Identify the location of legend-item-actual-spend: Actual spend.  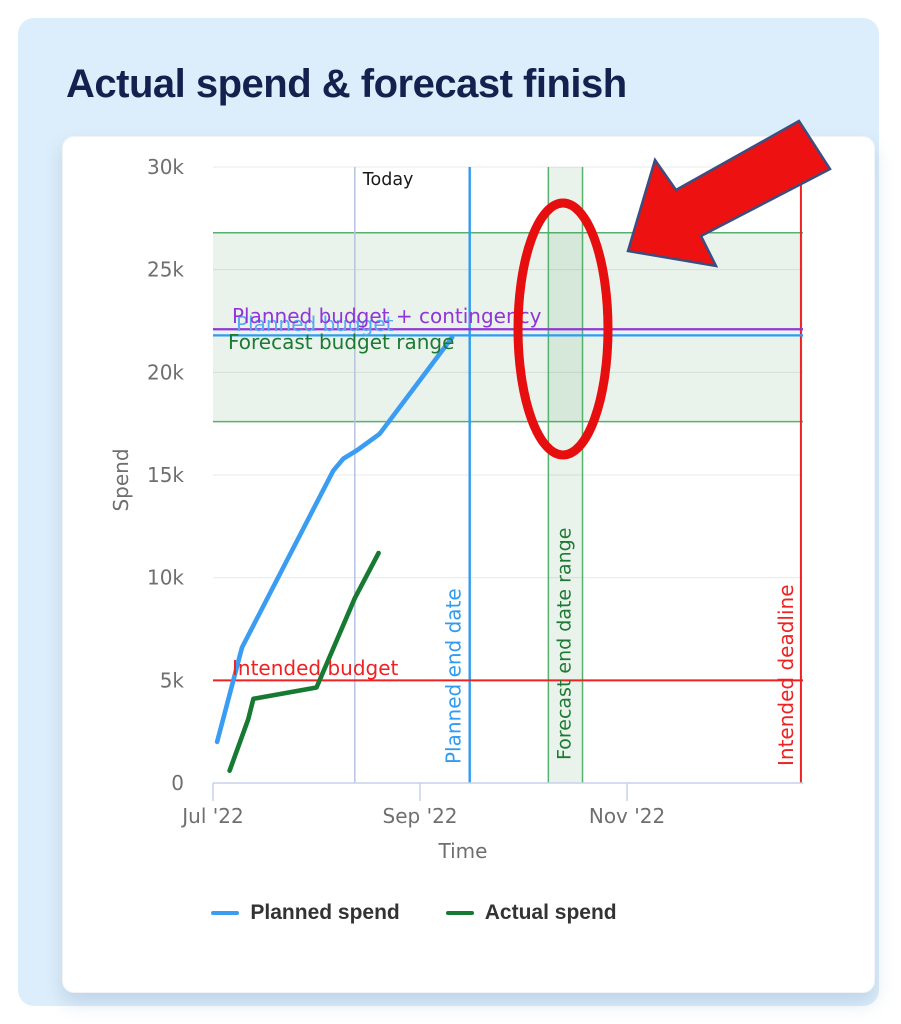
(531, 913).